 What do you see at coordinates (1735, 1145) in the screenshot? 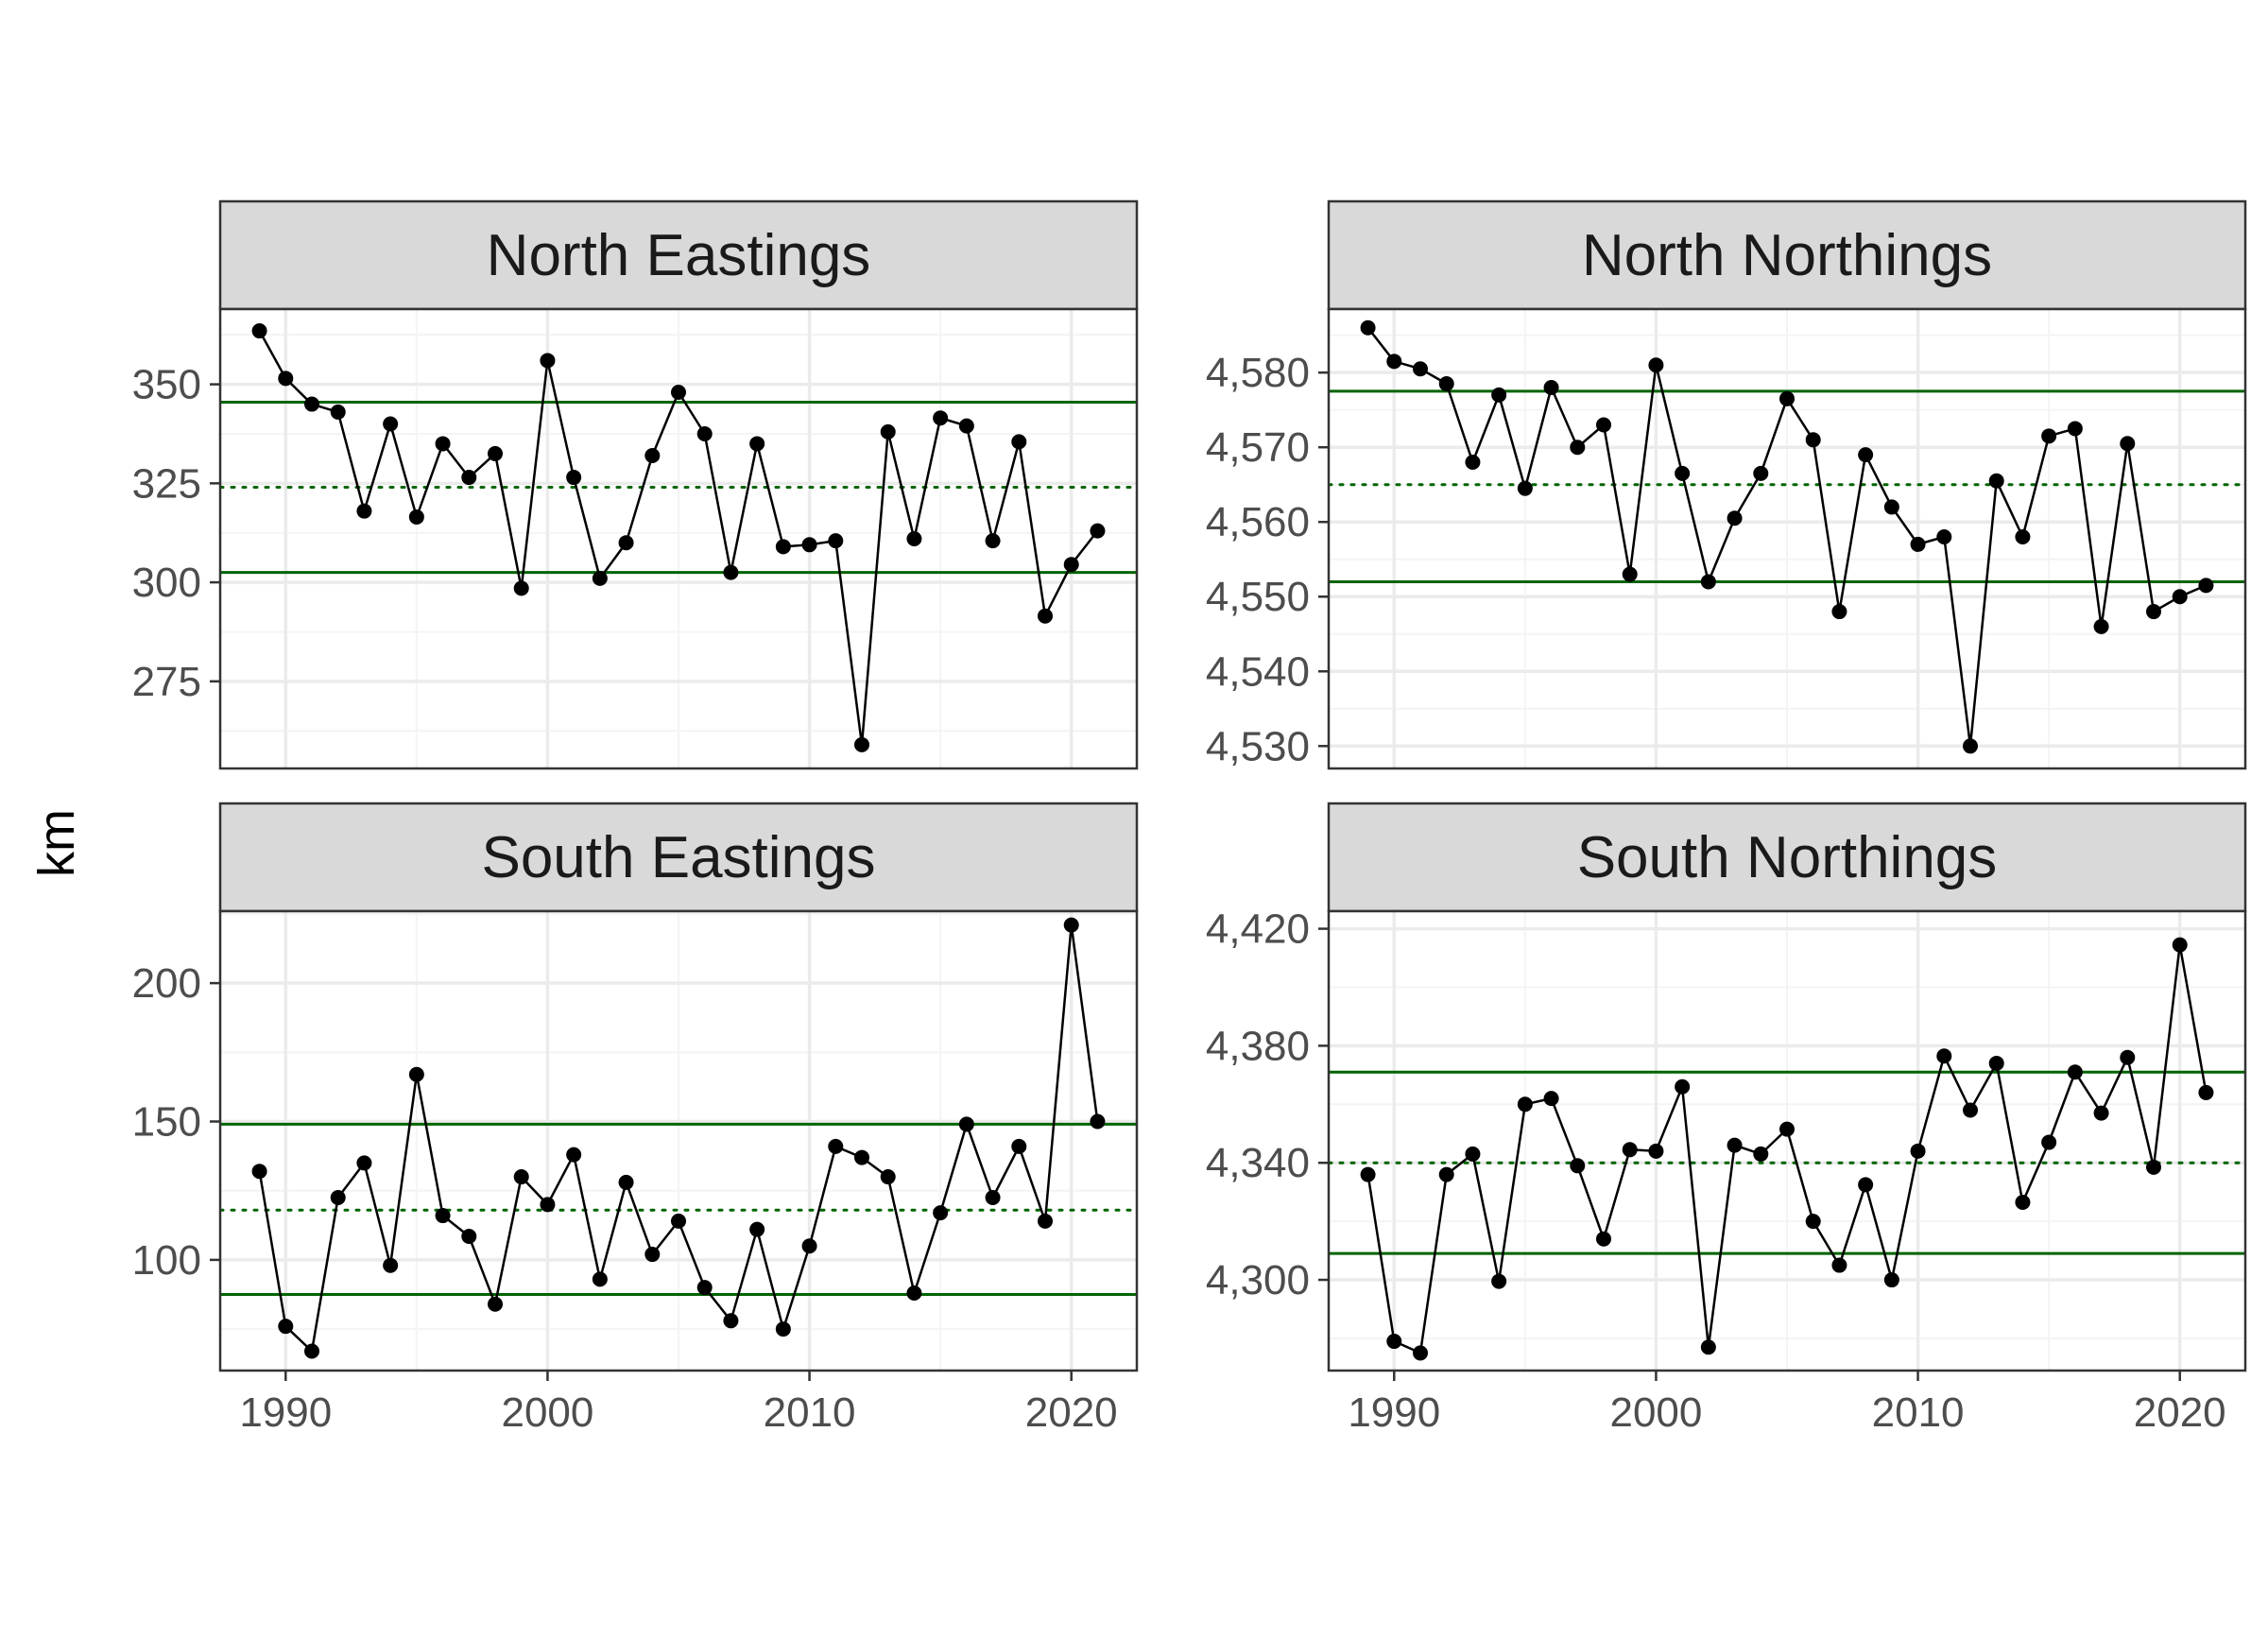
I see `data-point-south-northings-2003` at bounding box center [1735, 1145].